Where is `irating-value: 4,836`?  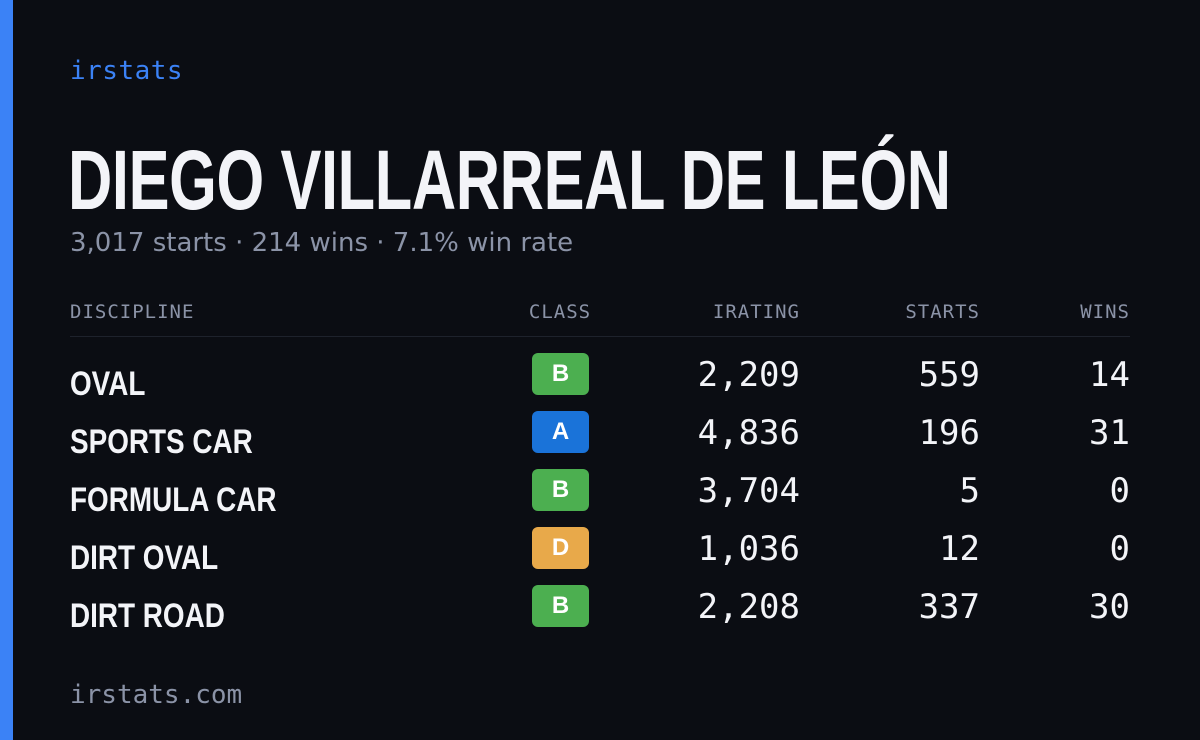 irating-value: 4,836 is located at coordinates (748, 433).